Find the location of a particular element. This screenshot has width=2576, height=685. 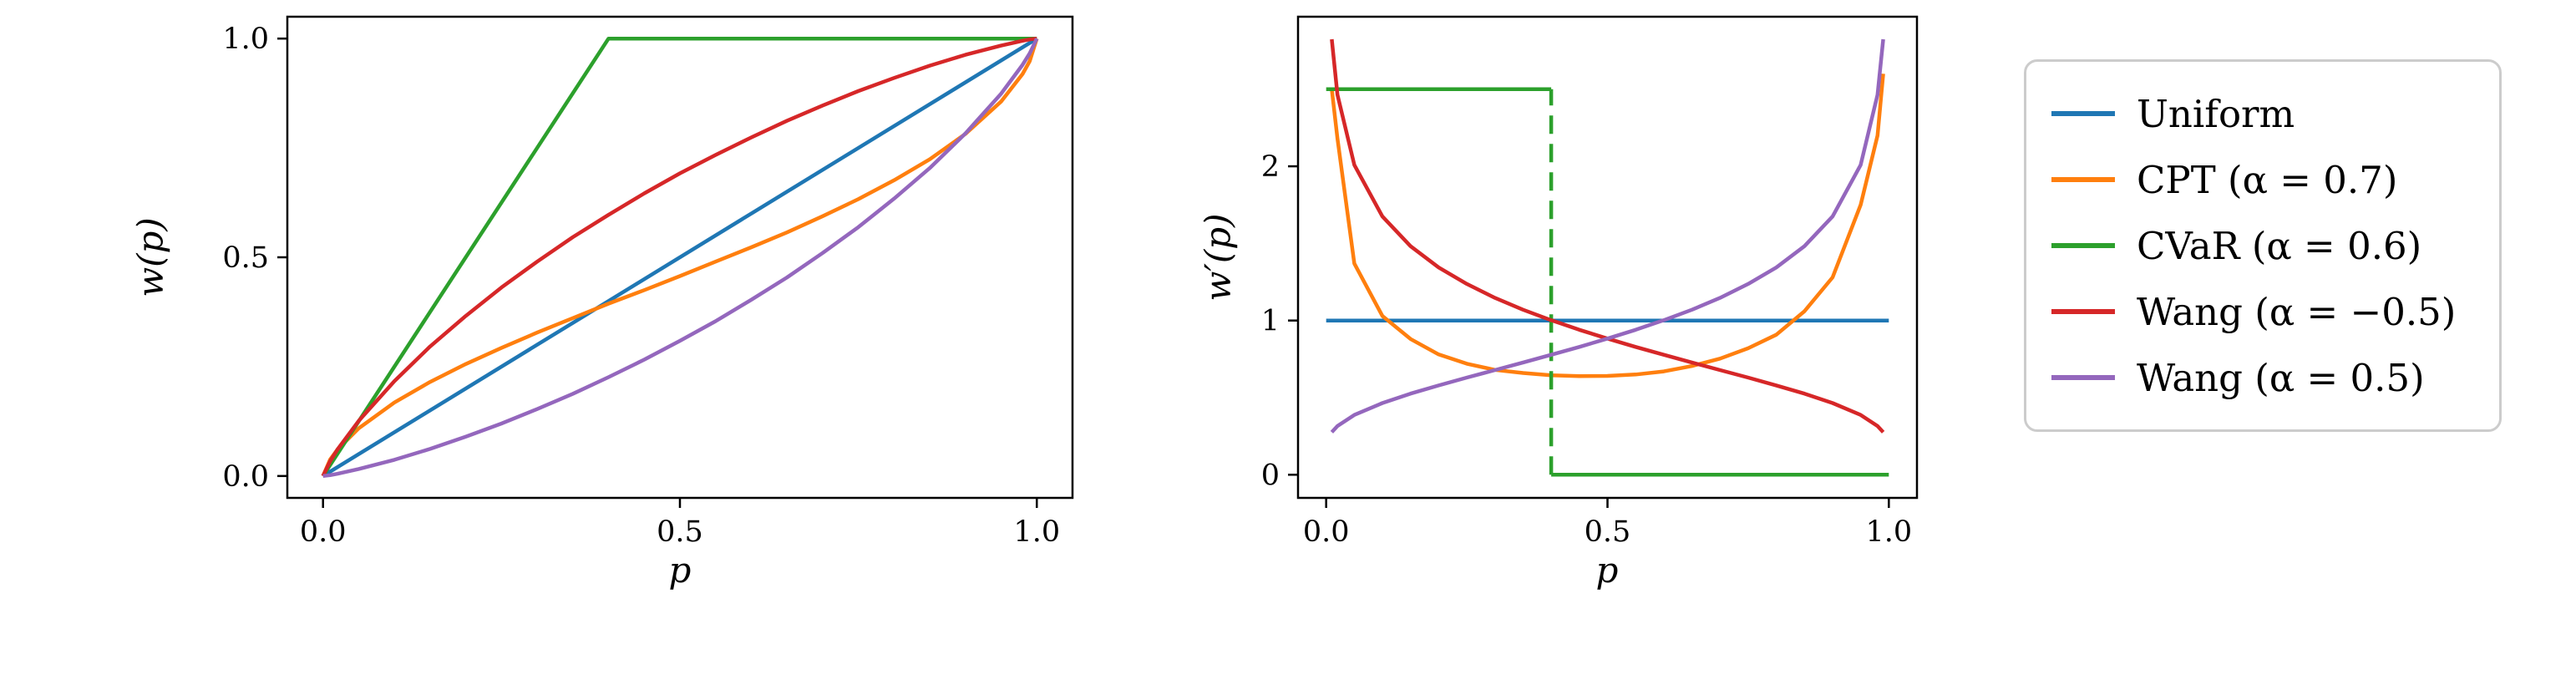

legend-item-wang-pos: Wang (α = 0.5) is located at coordinates (2262, 377).